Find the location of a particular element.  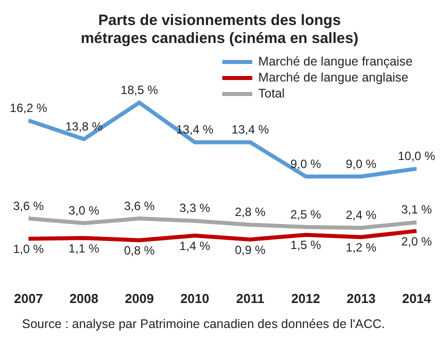

x-tick-label: 2013 is located at coordinates (361, 298).